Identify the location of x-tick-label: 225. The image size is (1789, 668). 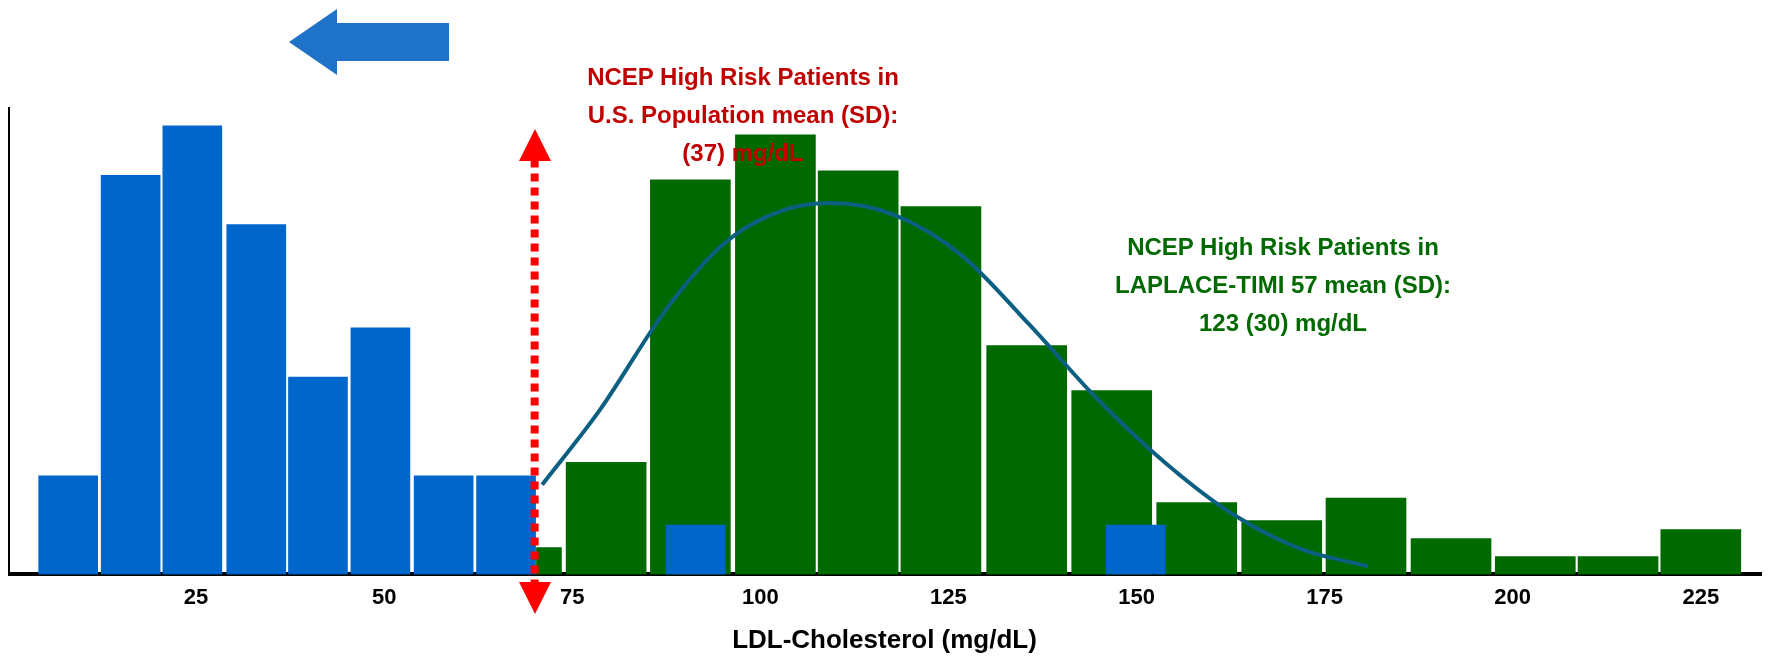
(1701, 596).